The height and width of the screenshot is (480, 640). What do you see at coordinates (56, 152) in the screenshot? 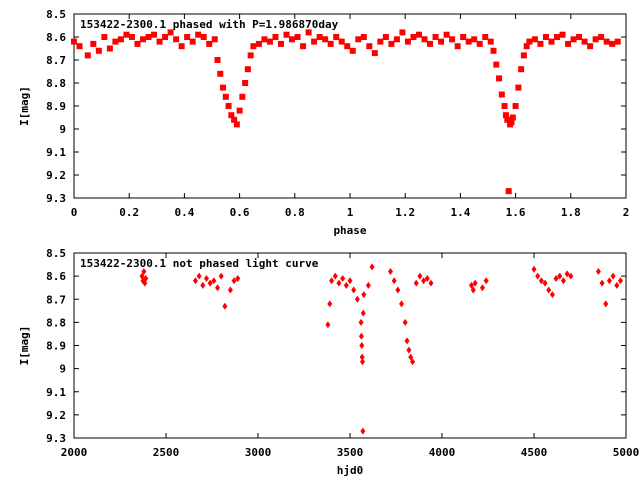
I see `y-tick-label: 9.1` at bounding box center [56, 152].